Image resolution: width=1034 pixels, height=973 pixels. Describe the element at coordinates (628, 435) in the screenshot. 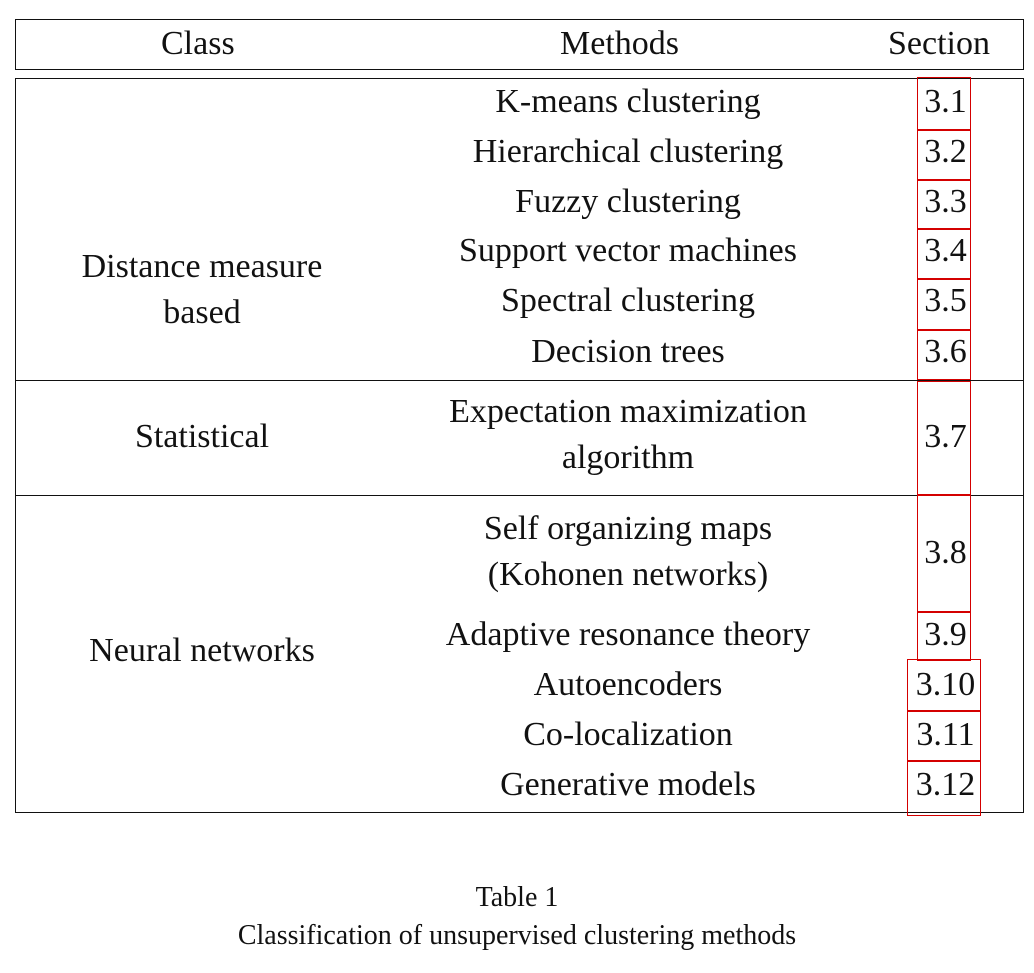

I see `method-cell: Expectation maximization algorithm` at that location.